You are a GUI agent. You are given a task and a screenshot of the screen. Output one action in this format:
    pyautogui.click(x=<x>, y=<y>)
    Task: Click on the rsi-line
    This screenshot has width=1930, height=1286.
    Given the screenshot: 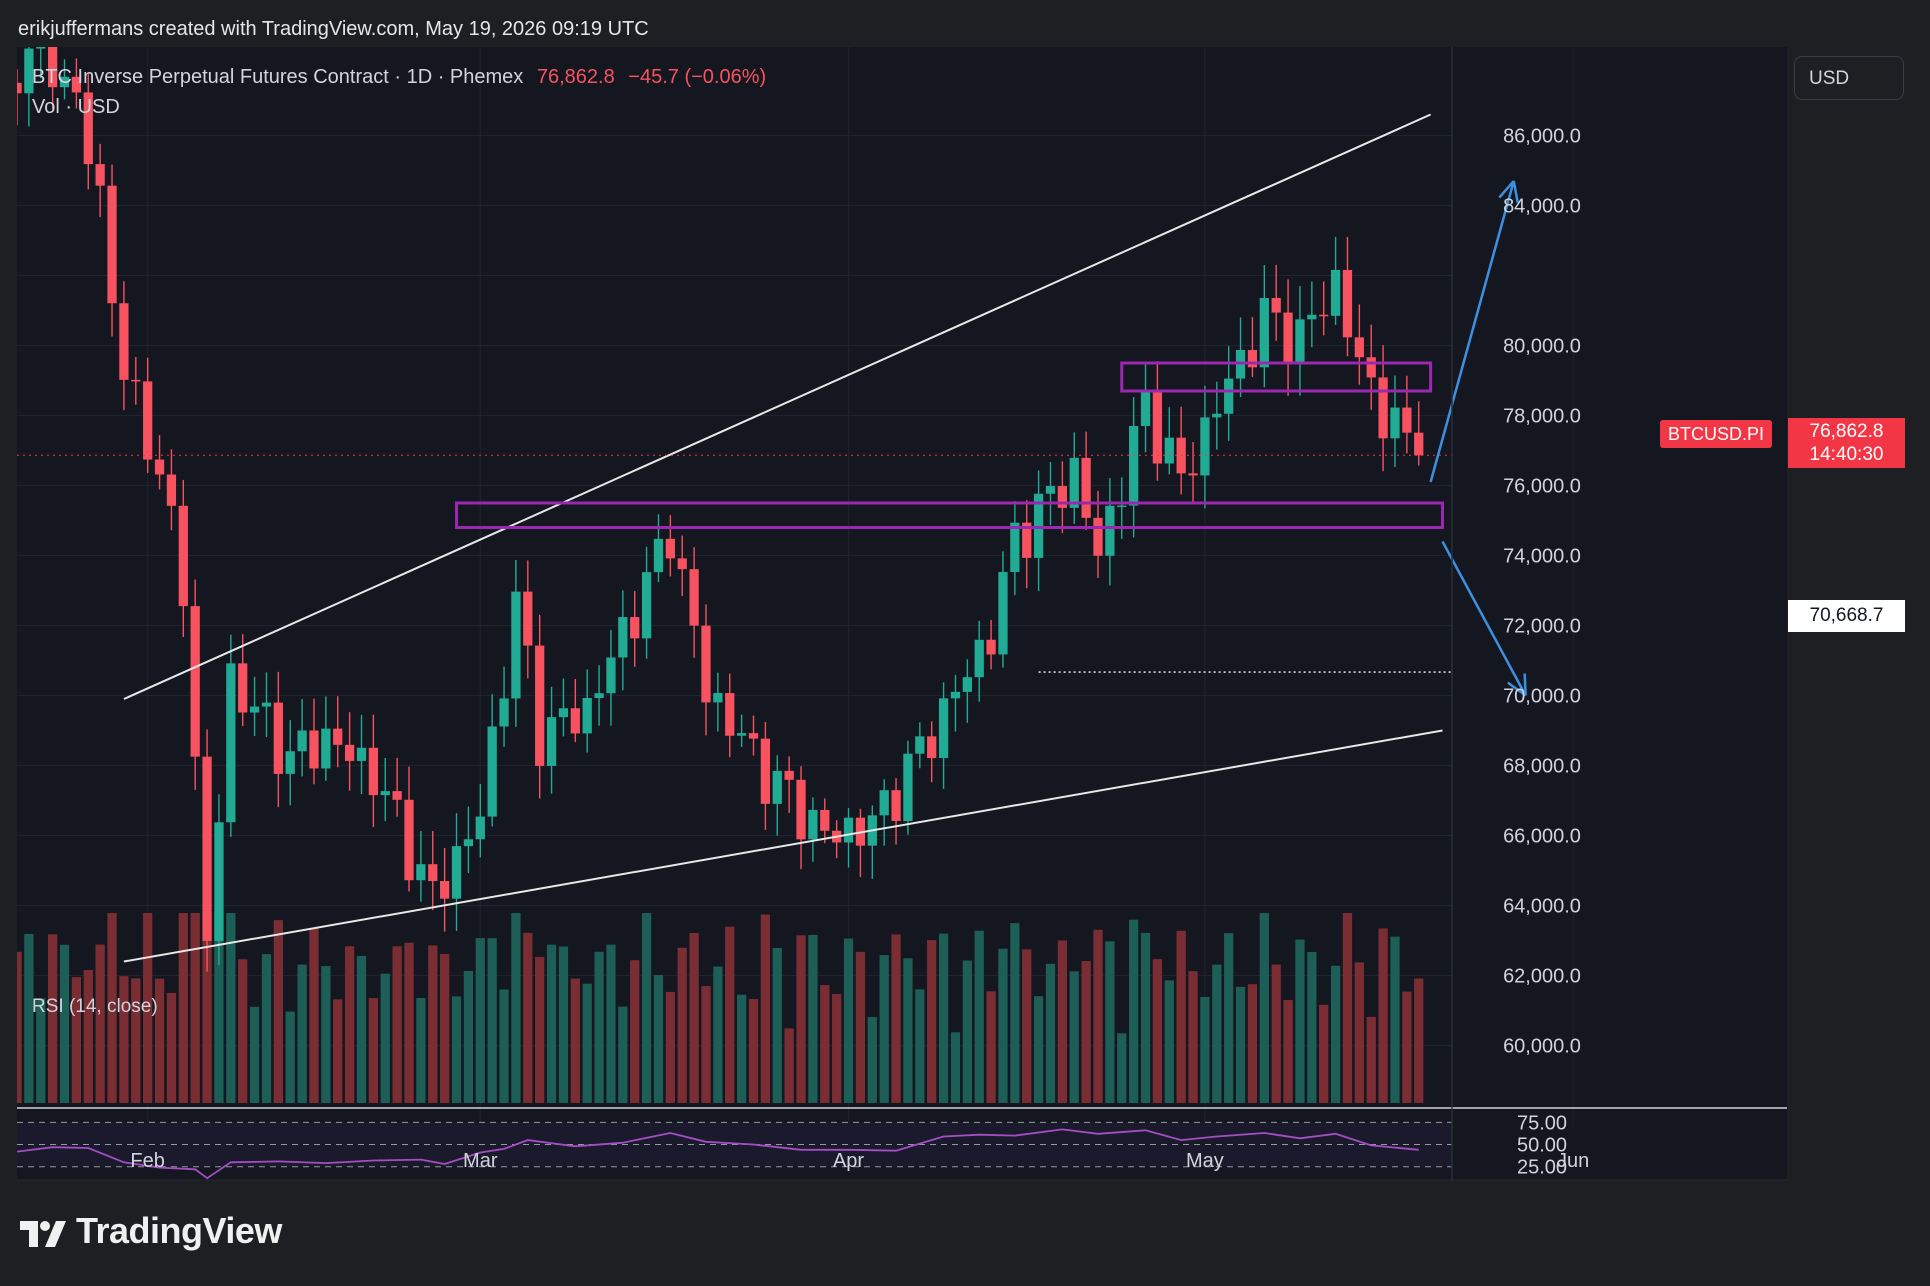 What is the action you would take?
    pyautogui.click(x=718, y=1154)
    